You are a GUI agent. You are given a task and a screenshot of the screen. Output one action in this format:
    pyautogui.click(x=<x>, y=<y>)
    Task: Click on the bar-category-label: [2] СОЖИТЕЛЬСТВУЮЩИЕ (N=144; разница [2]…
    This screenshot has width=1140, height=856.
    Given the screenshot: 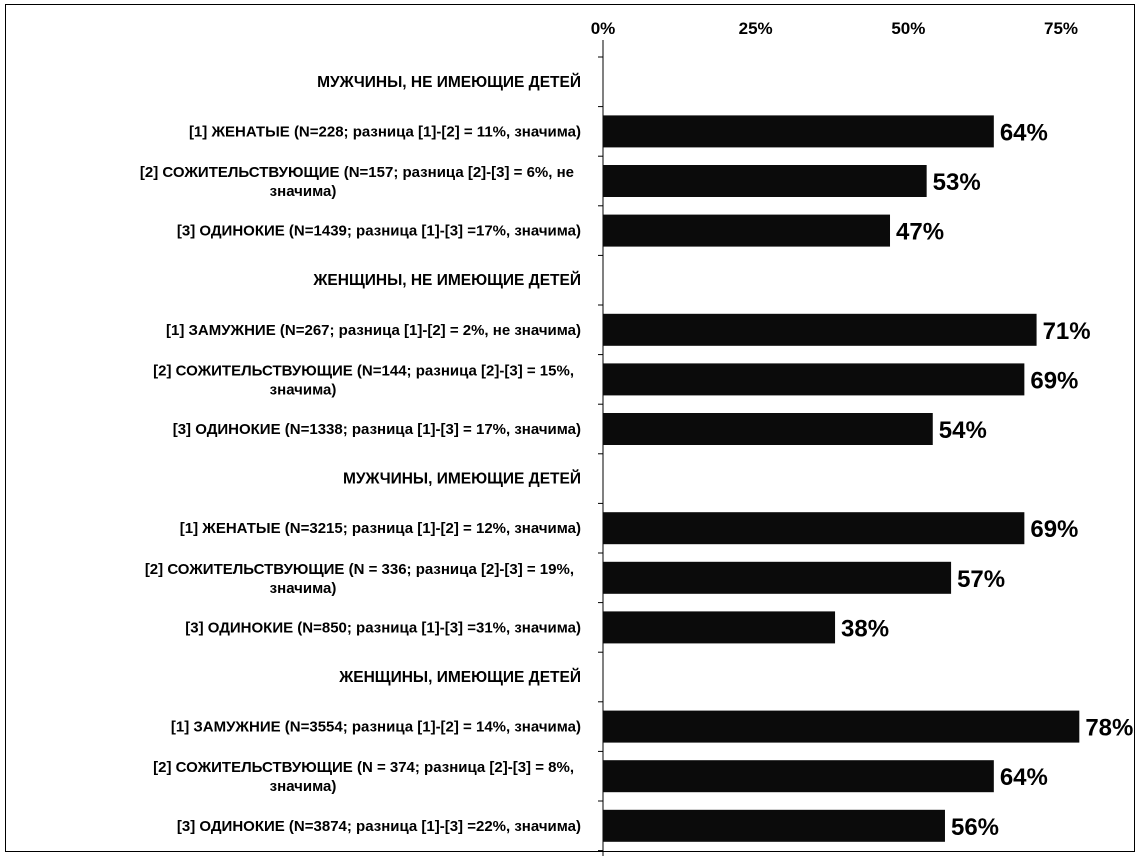 What is the action you would take?
    pyautogui.click(x=363, y=370)
    